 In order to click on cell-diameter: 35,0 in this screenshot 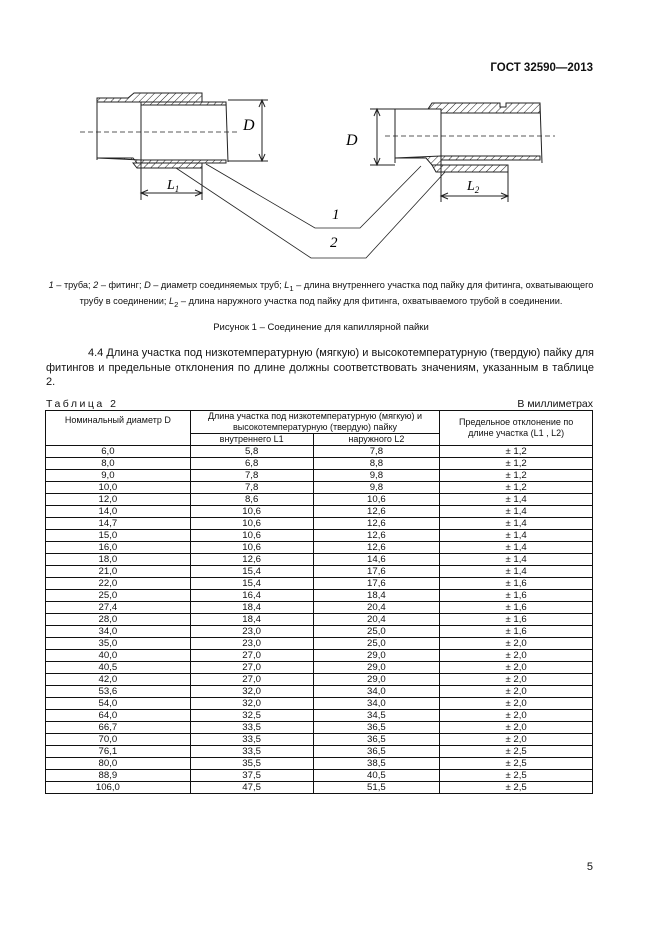, I will do `click(118, 643)`.